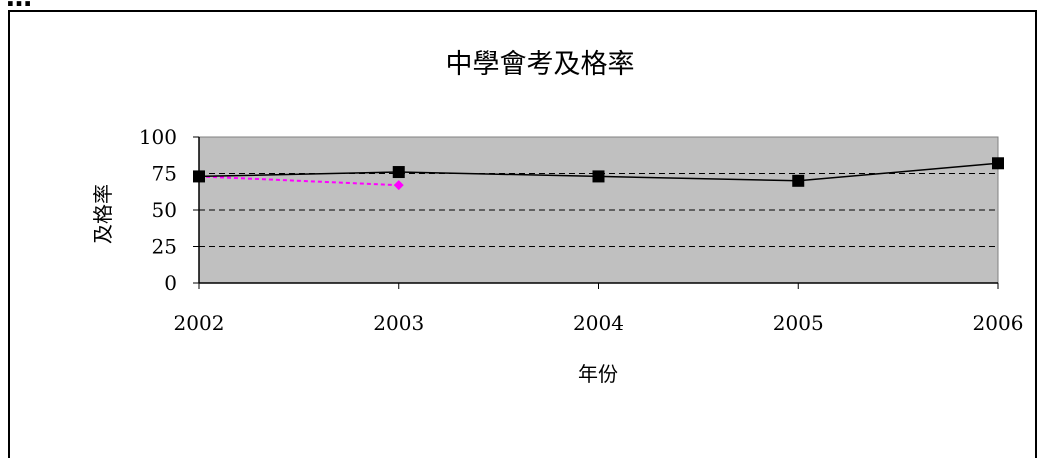 The image size is (1052, 458). I want to click on y-tick-label: 25, so click(164, 247).